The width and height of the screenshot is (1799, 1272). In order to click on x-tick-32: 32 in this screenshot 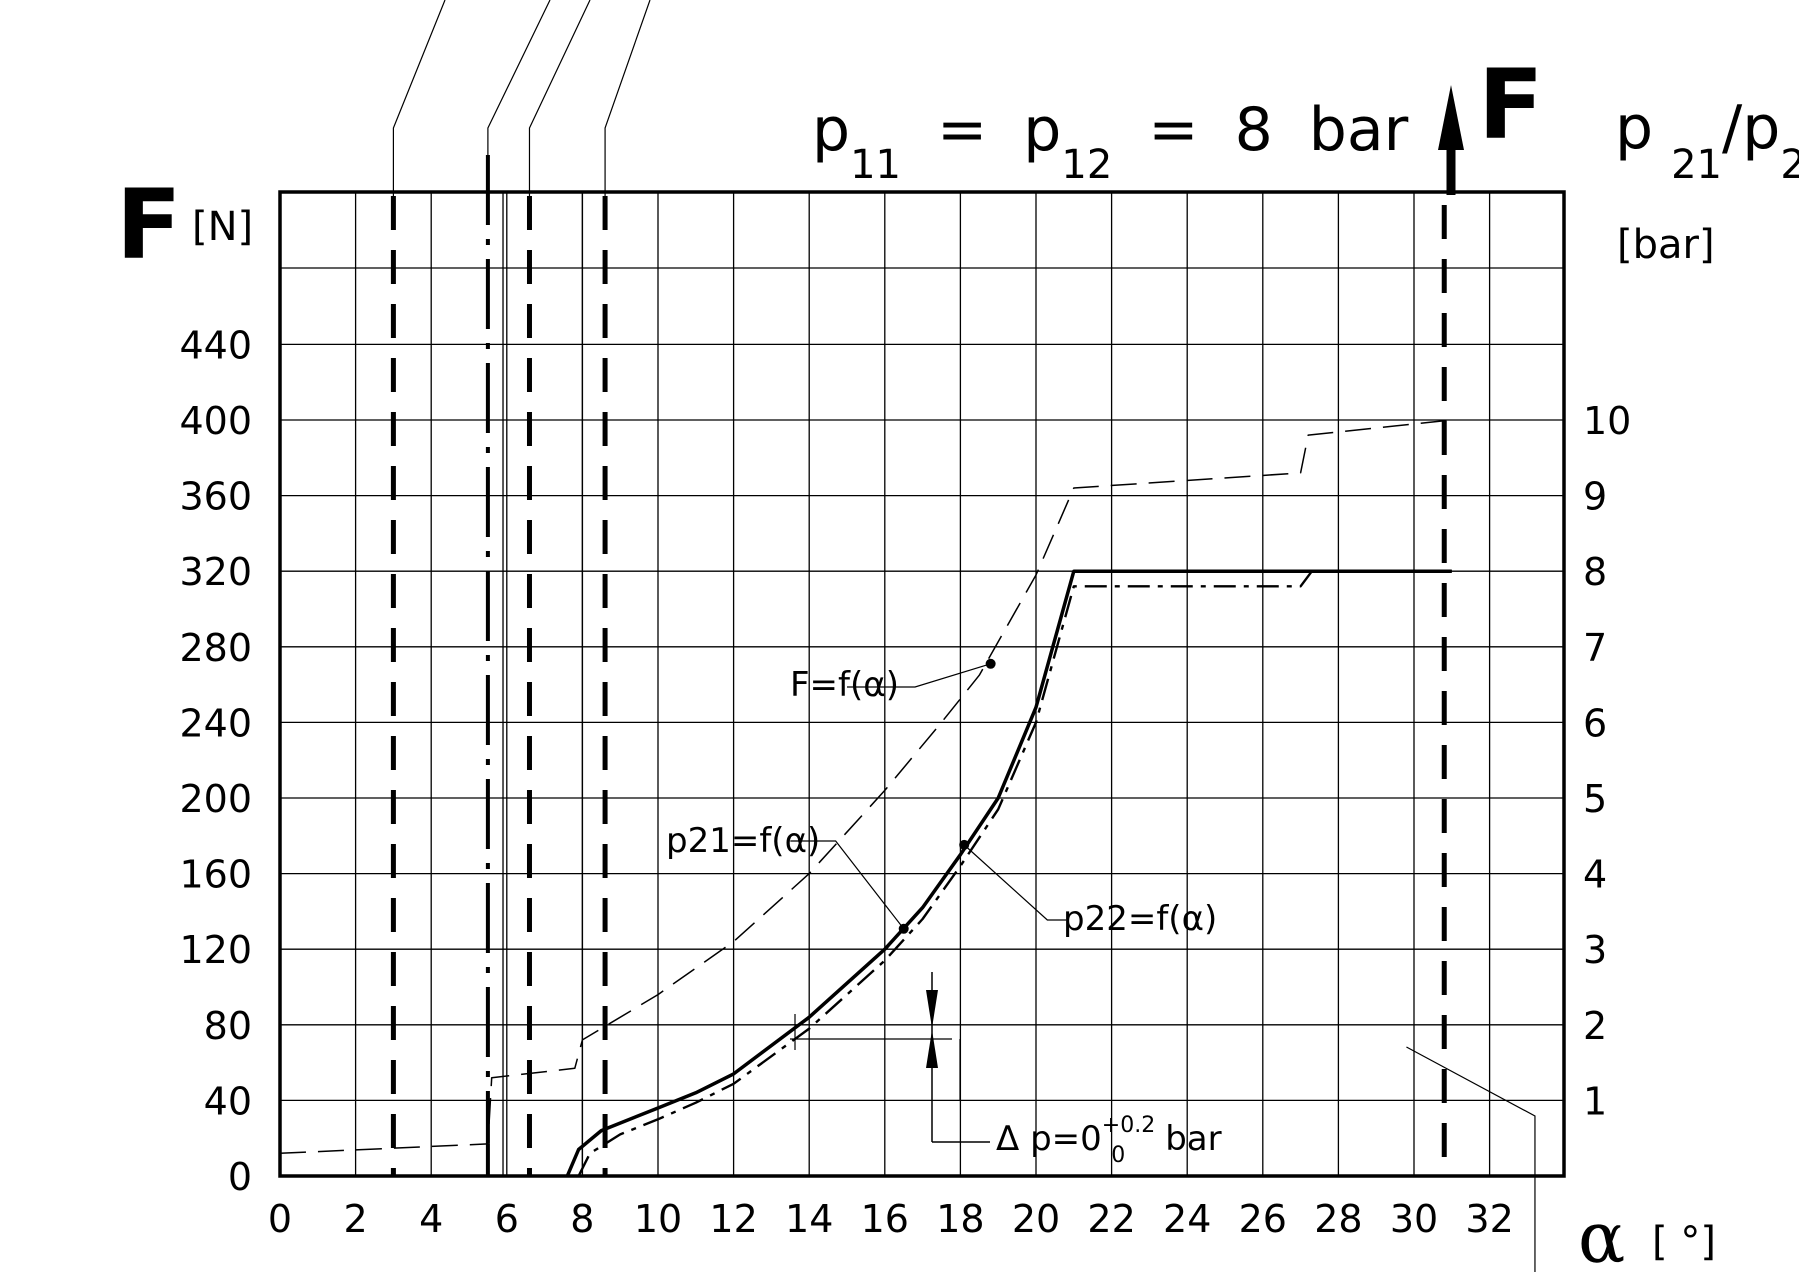, I will do `click(1489, 1219)`.